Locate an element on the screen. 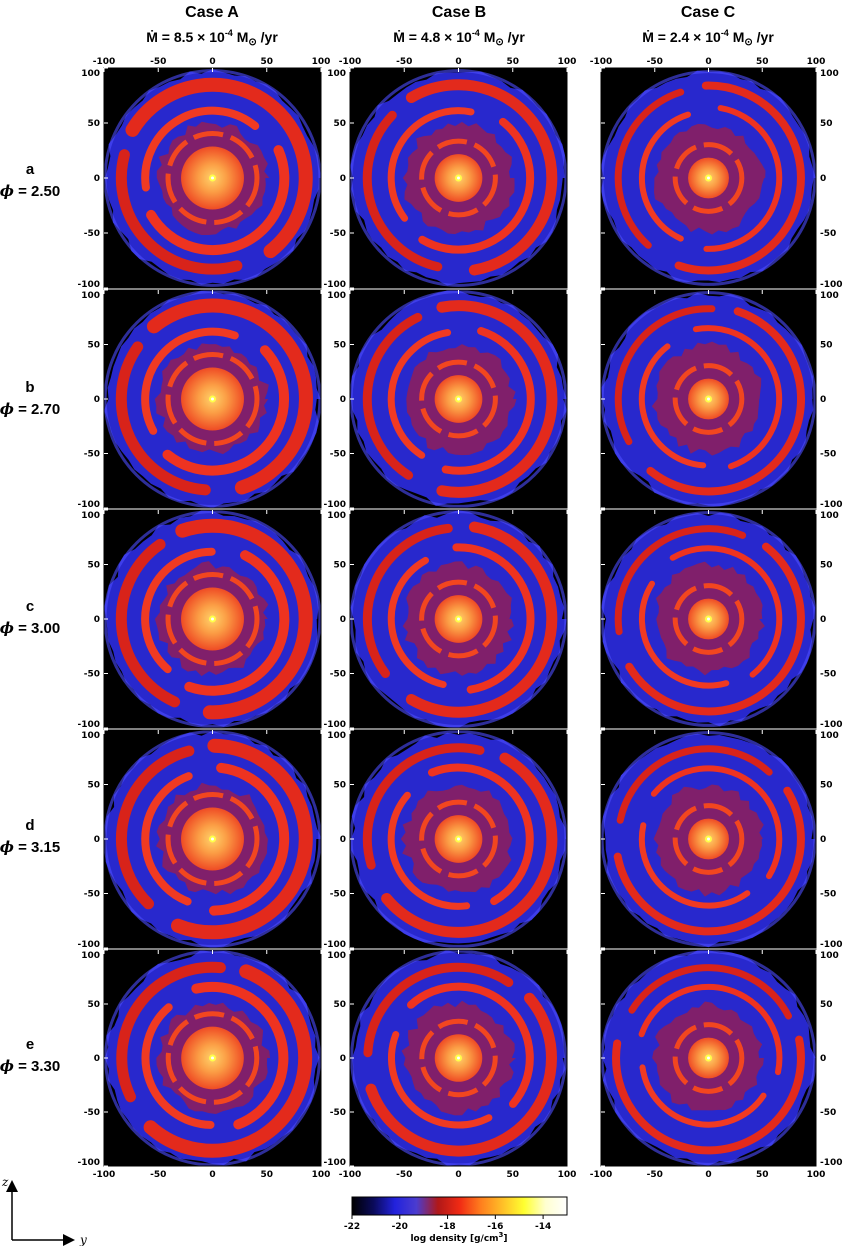  y-tick-label-top: -100 is located at coordinates (601, 62).